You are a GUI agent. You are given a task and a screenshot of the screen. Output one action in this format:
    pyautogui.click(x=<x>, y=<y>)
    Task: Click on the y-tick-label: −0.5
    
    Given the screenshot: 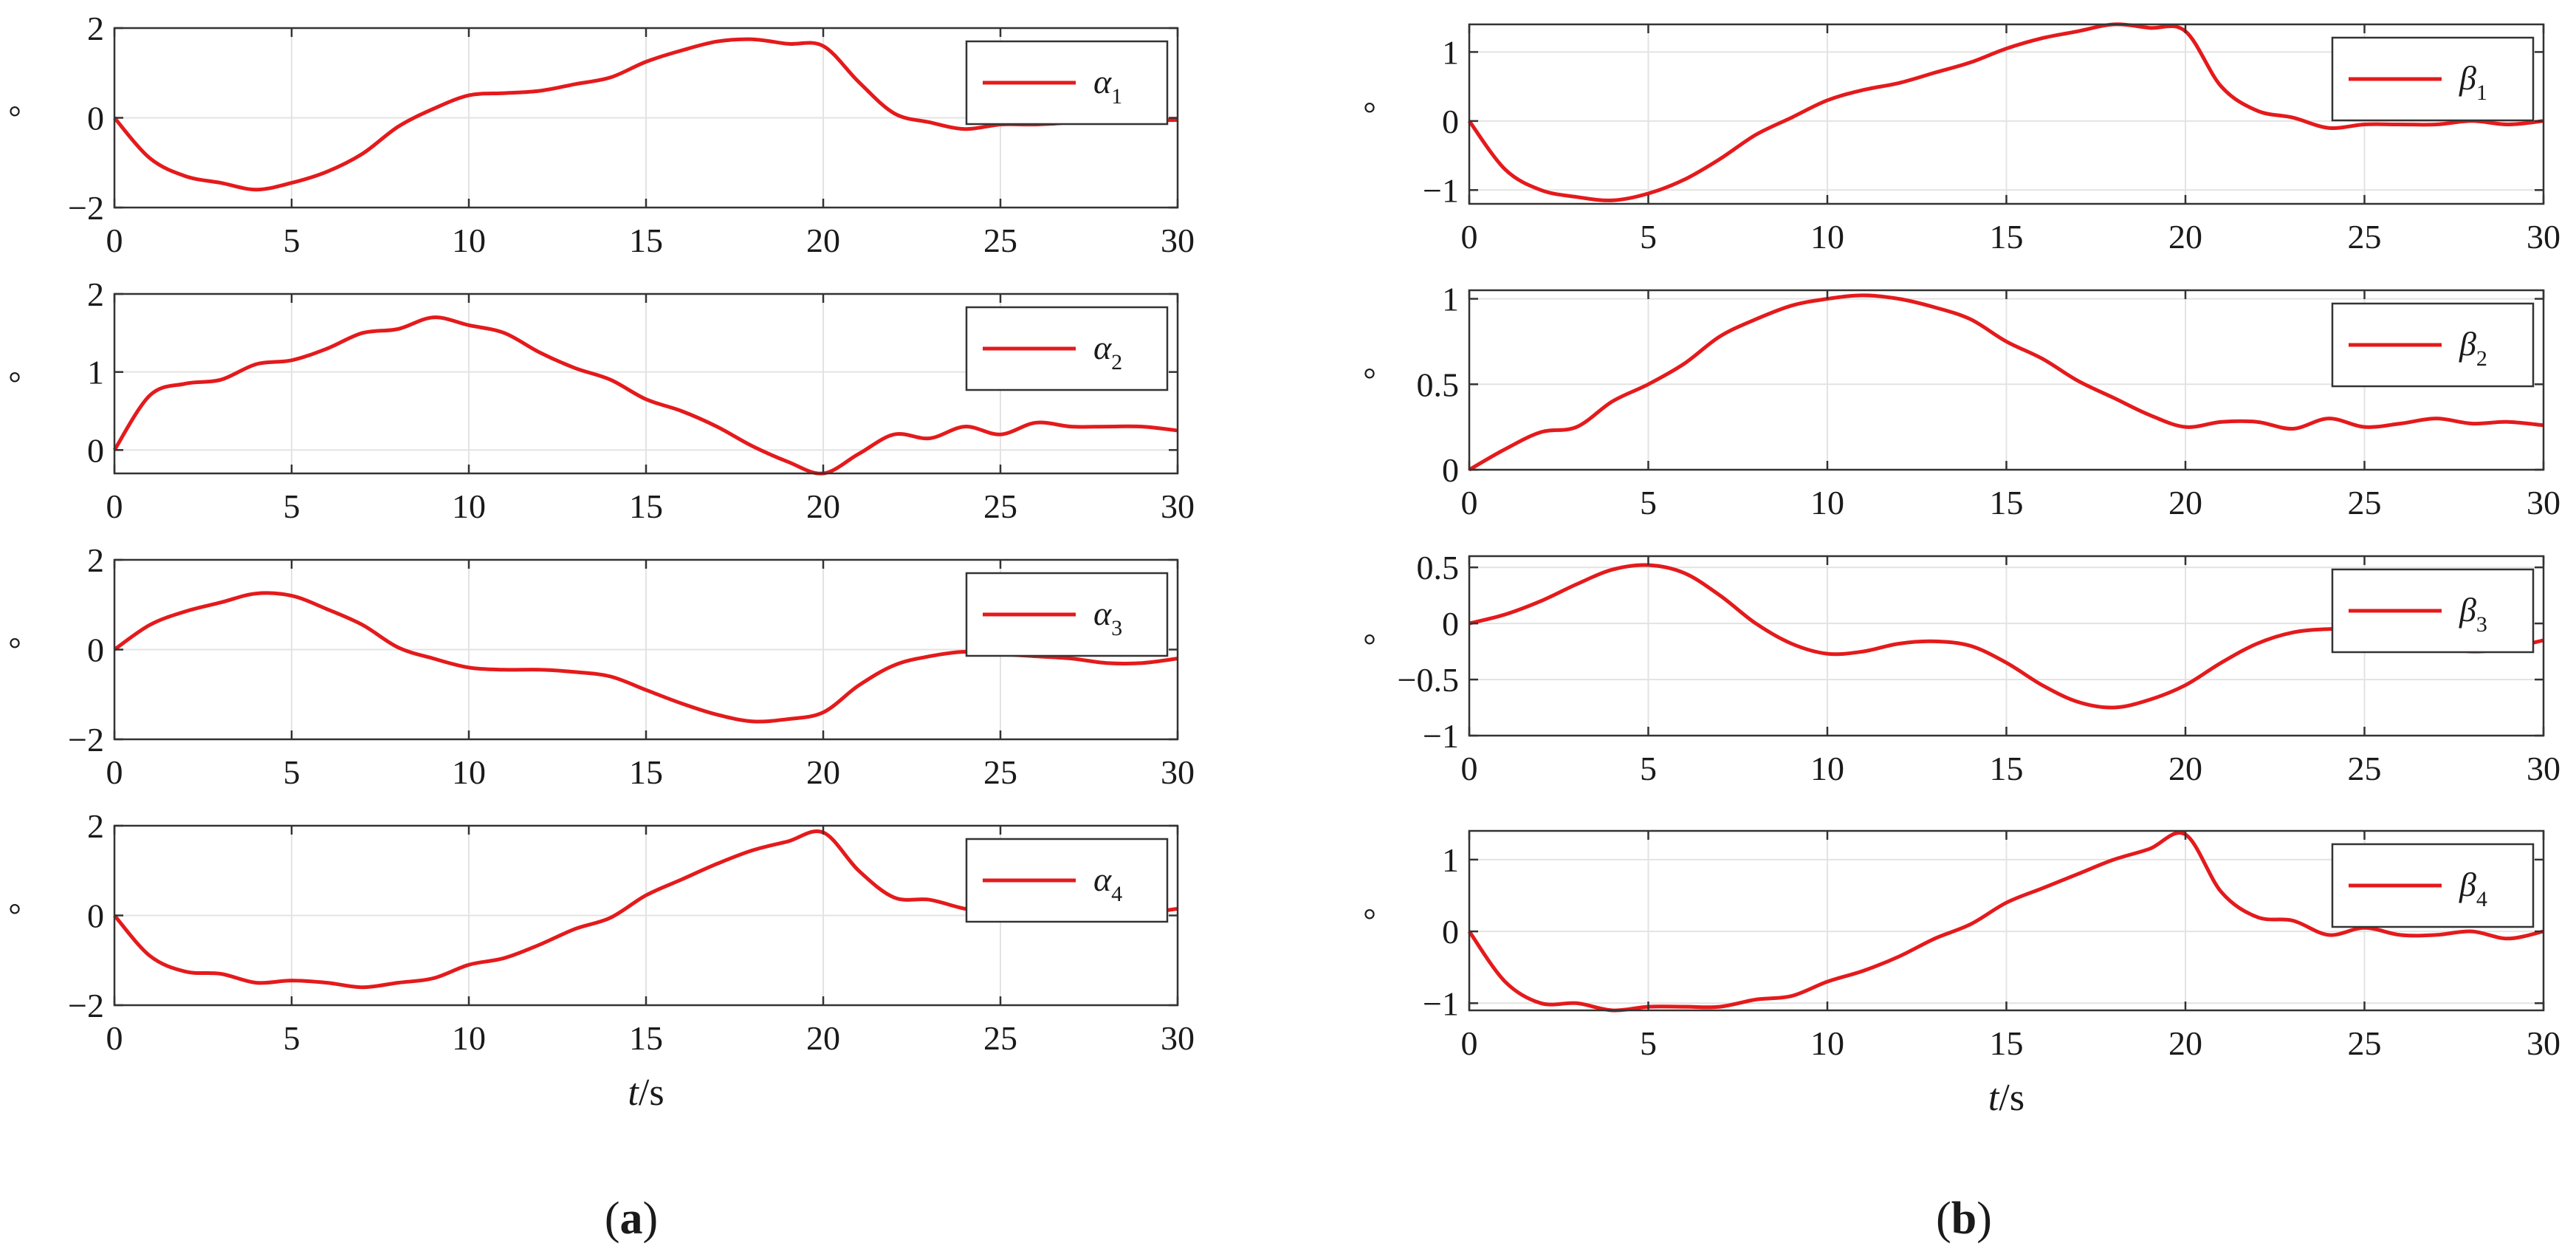 What is the action you would take?
    pyautogui.click(x=1428, y=680)
    